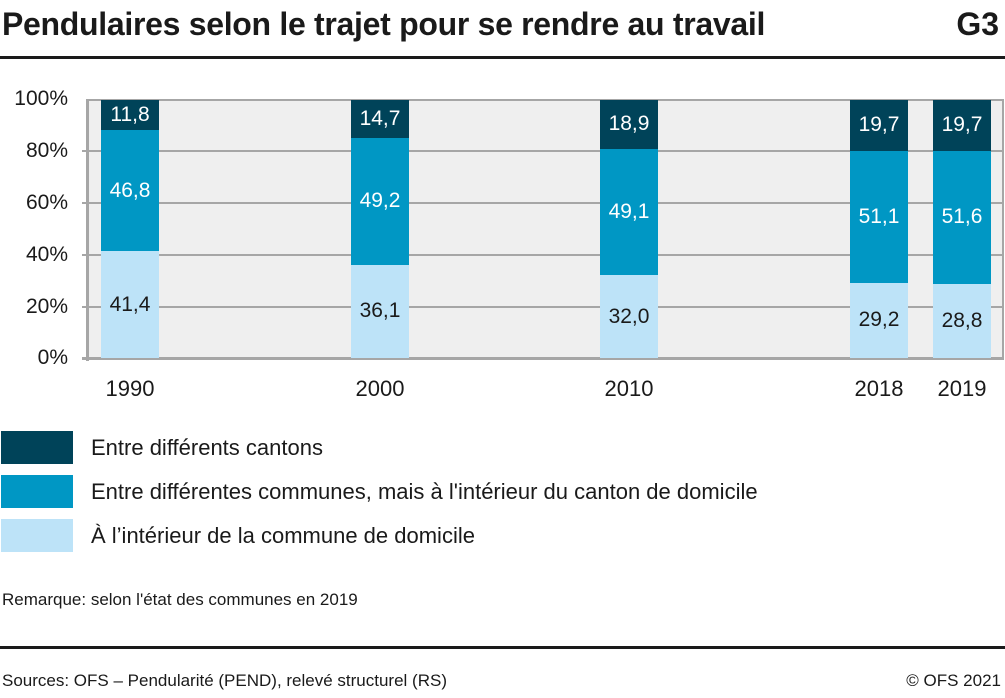 The height and width of the screenshot is (698, 1005). What do you see at coordinates (46, 150) in the screenshot?
I see `y-tick-80: 80%` at bounding box center [46, 150].